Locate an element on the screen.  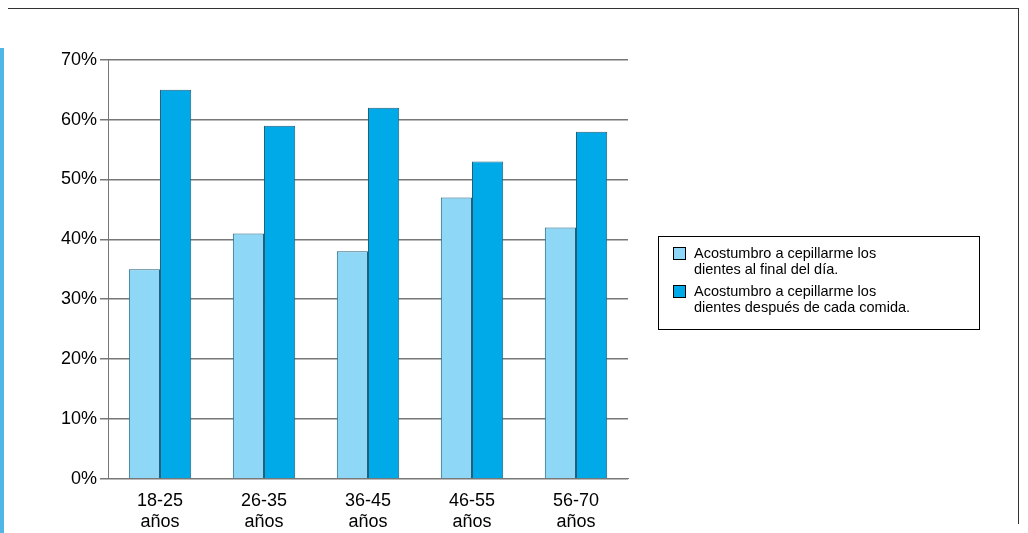
y-tick-label: 0% is located at coordinates (84, 477).